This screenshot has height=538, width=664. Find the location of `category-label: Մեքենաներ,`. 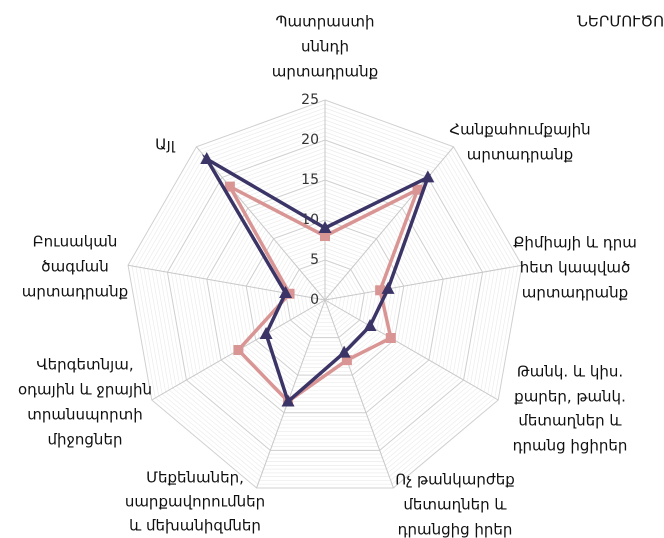

category-label: Մեքենաներ, is located at coordinates (195, 478).